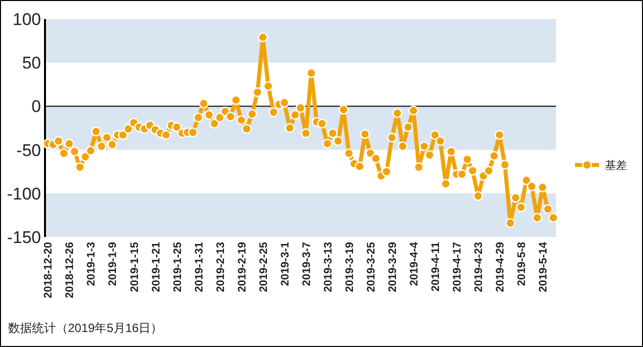  What do you see at coordinates (414, 263) in the screenshot?
I see `x-tick-label: 2019-4-4` at bounding box center [414, 263].